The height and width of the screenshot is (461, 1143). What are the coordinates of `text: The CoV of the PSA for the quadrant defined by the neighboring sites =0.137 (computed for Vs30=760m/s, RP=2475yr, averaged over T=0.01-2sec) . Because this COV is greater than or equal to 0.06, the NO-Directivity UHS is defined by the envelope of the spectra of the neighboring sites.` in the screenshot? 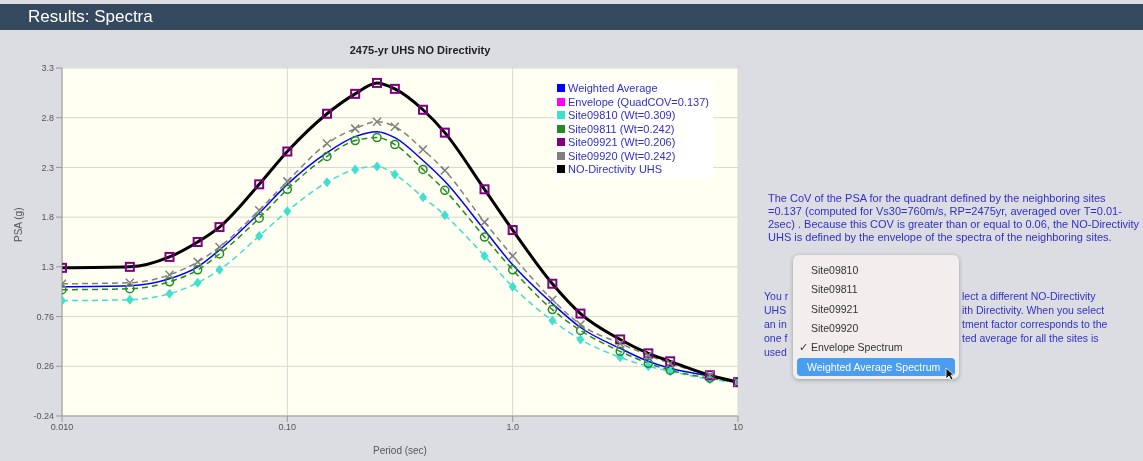 It's located at (954, 218).